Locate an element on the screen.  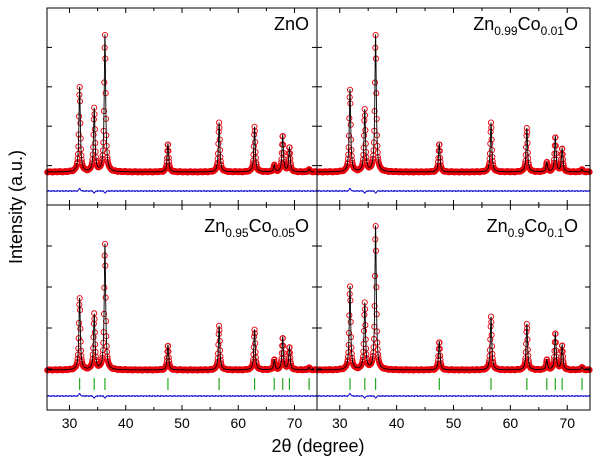
x-axis-labels: 30 40 50 60 70 30 40 50 60 70 is located at coordinates (319, 423).